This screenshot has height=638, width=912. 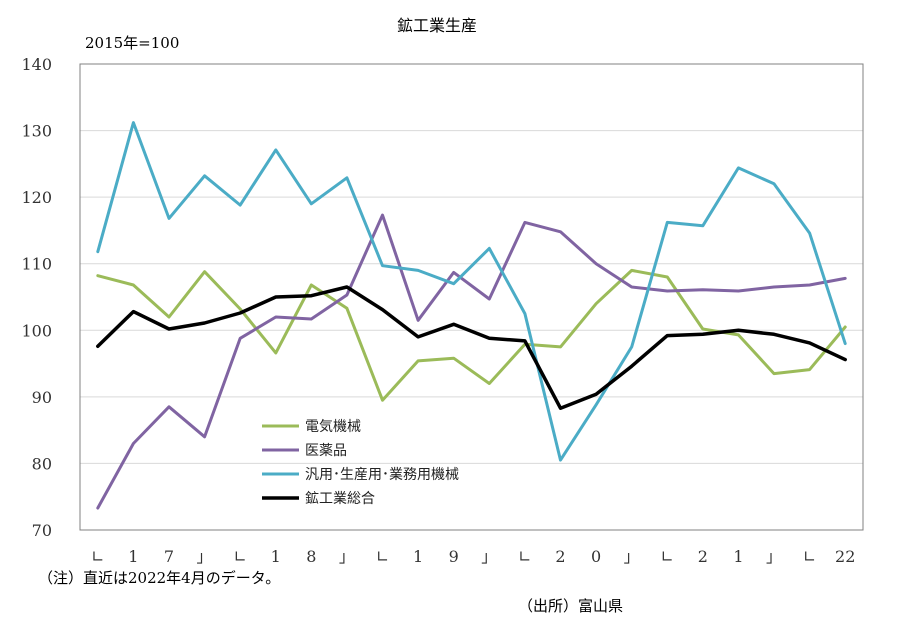 What do you see at coordinates (570, 606) in the screenshot?
I see `source-note: （出所）富山県` at bounding box center [570, 606].